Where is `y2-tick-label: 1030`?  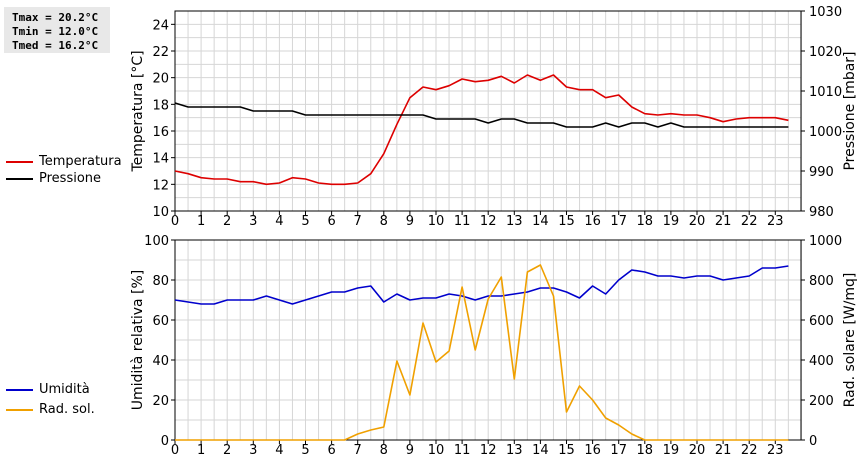 y2-tick-label: 1030 is located at coordinates (825, 12).